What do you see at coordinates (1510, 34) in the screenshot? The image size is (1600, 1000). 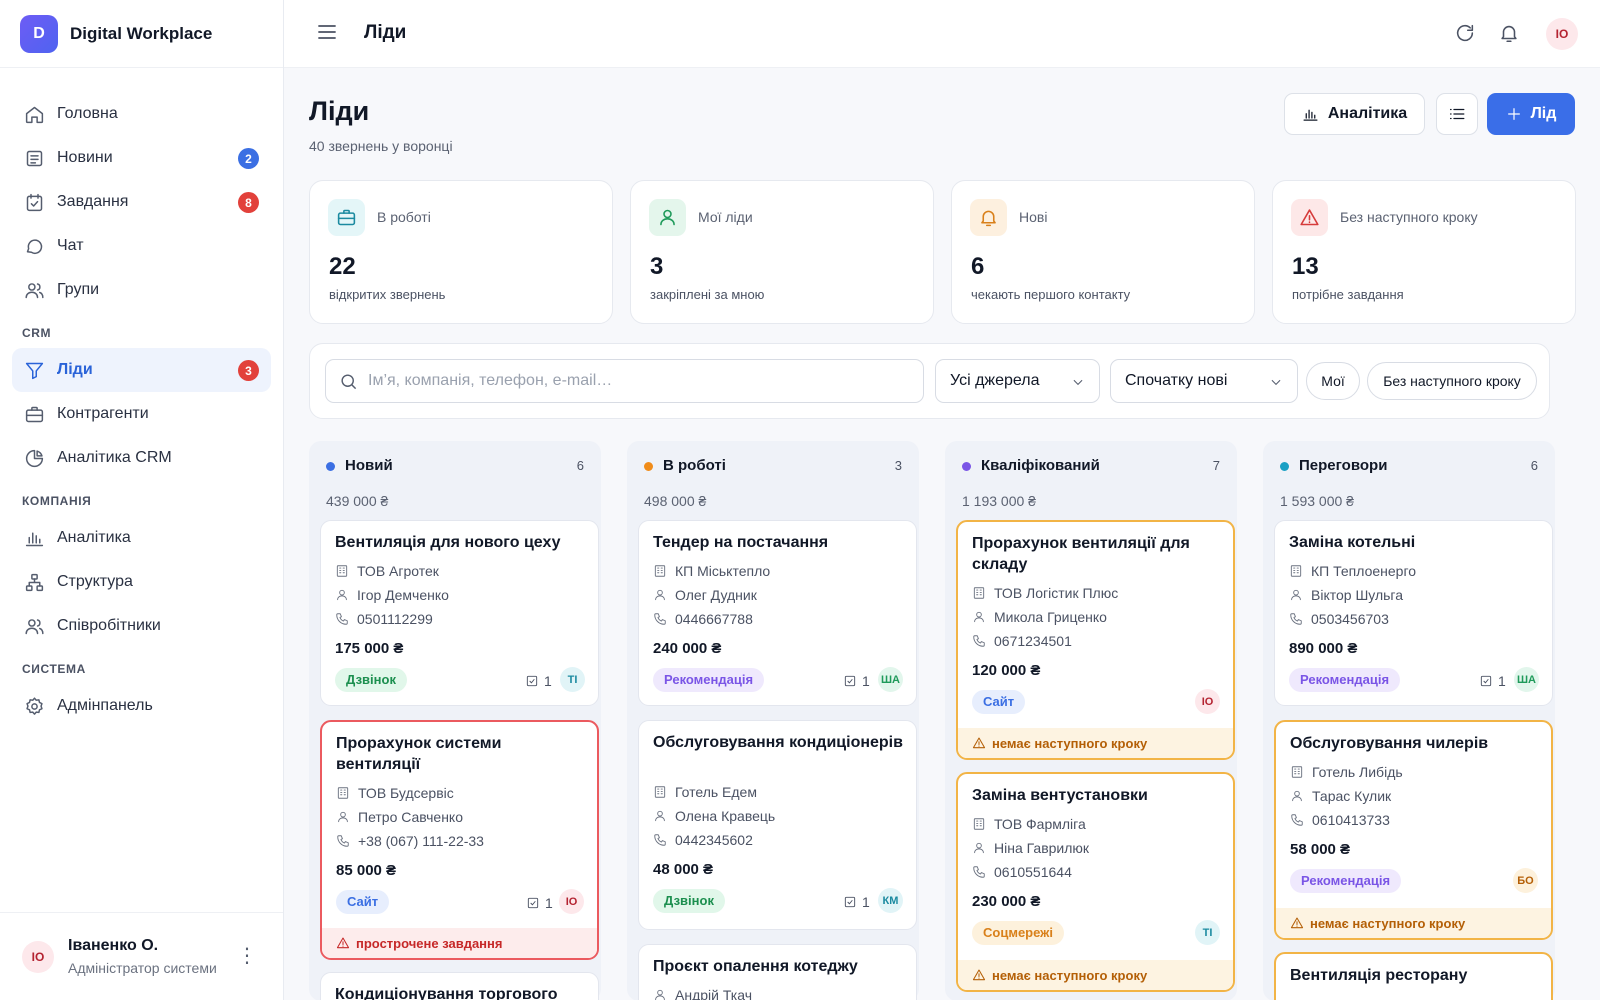 I see `bell-icon` at bounding box center [1510, 34].